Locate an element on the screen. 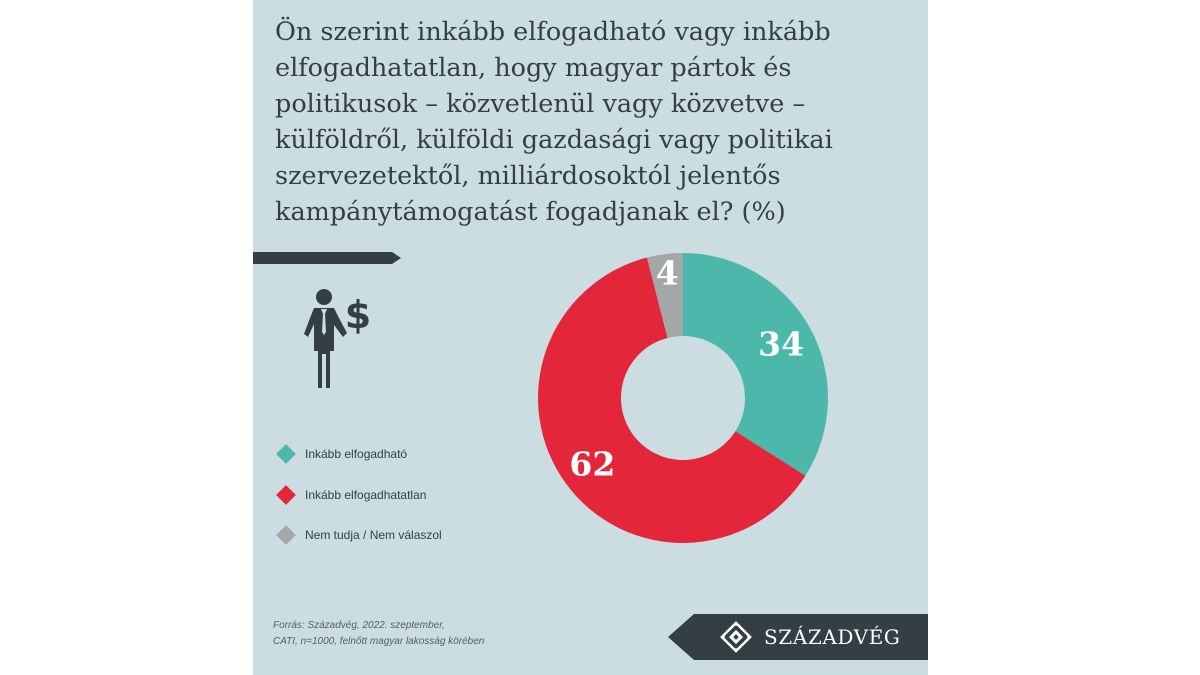  legend-label: Inkább elfogadhatatlan is located at coordinates (366, 494).